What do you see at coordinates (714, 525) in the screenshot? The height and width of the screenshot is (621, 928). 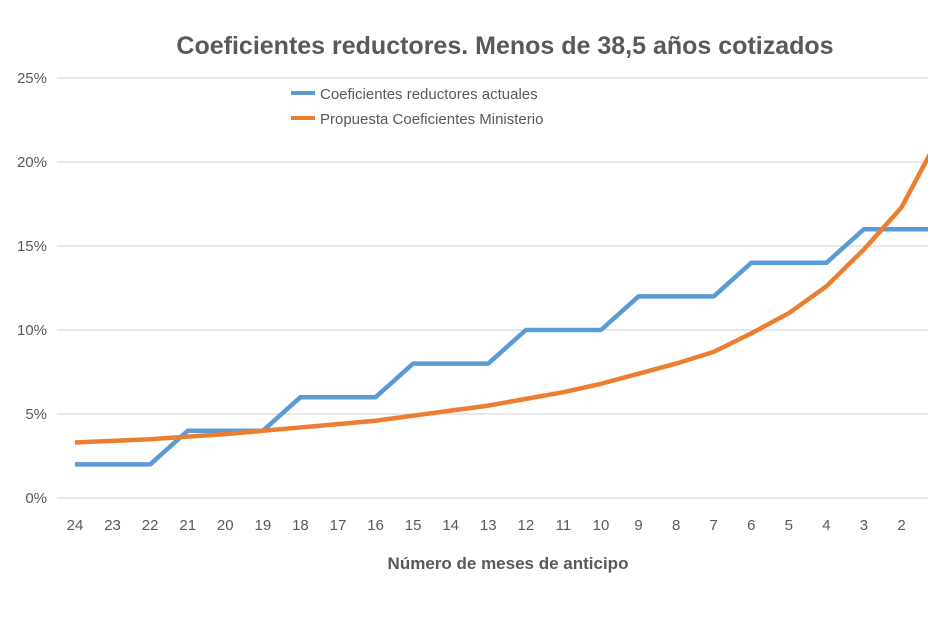 I see `x-tick-label: 7` at bounding box center [714, 525].